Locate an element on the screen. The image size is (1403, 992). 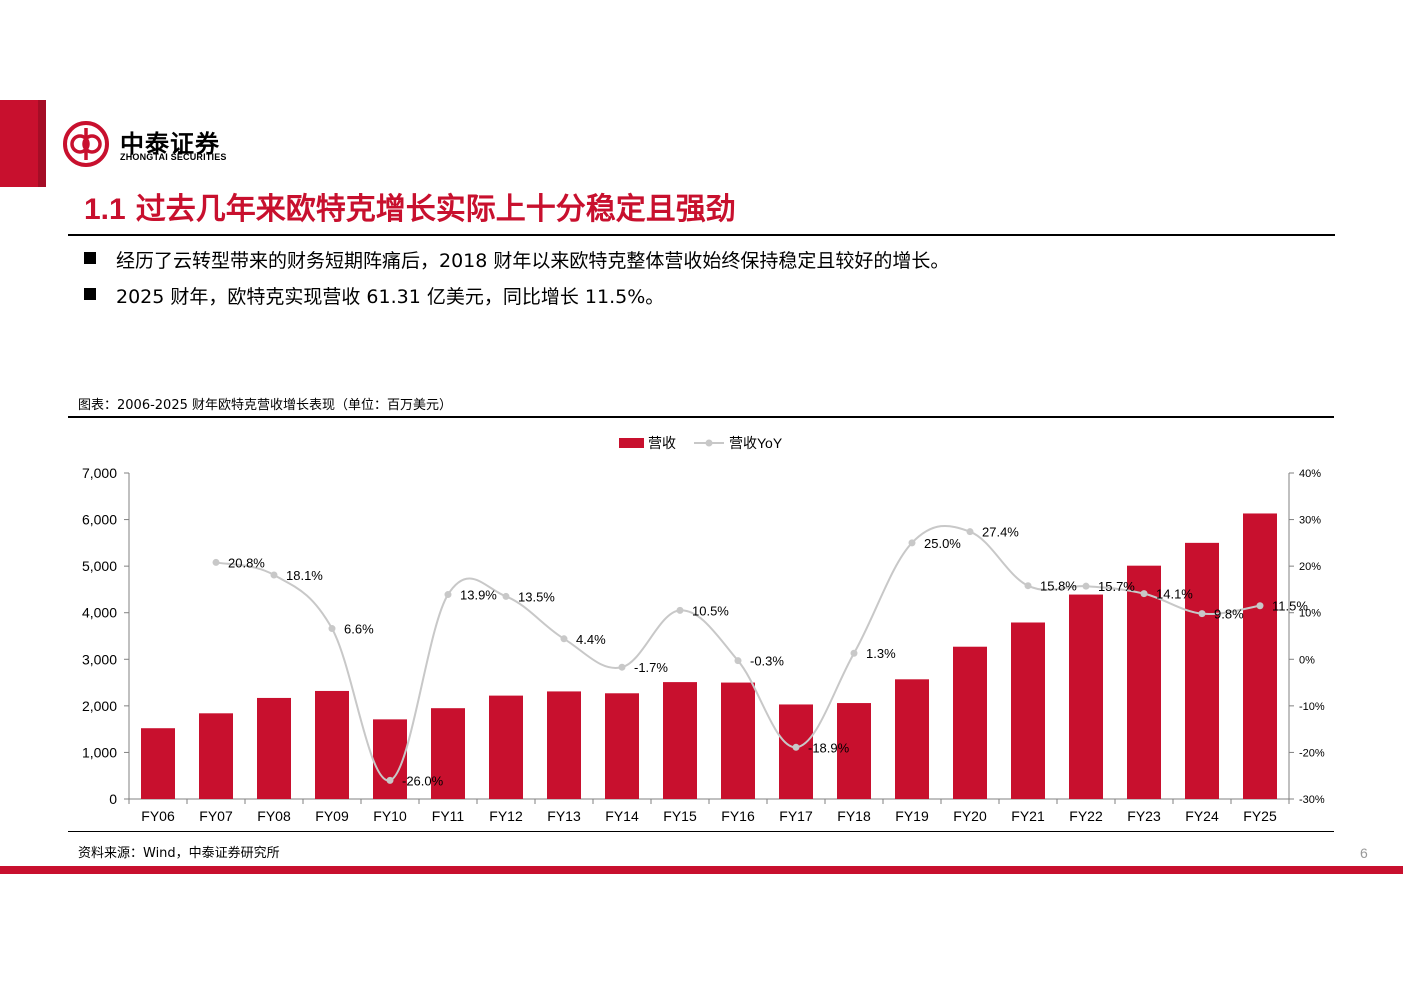
title-text: 过去几年来欧特克增长实际上十分稳定且强劲 is located at coordinates (435, 209).